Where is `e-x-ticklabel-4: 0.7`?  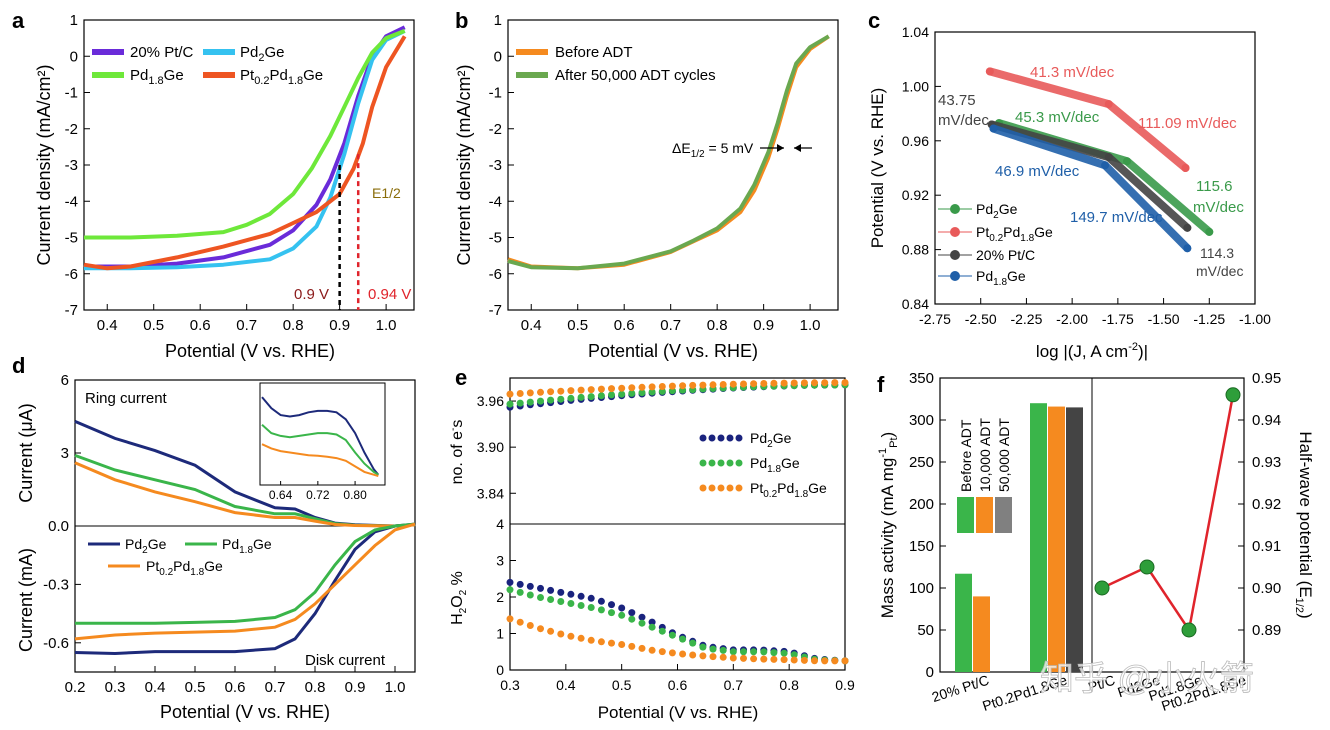 e-x-ticklabel-4: 0.7 is located at coordinates (734, 685).